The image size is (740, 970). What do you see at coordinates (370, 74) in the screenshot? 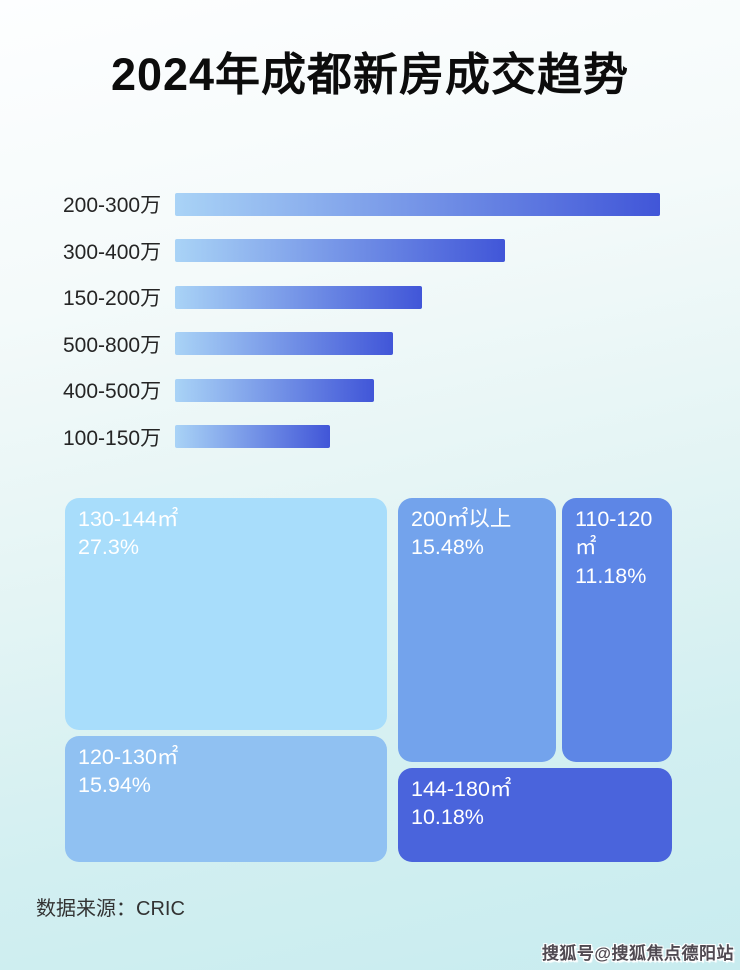
I see `page-title: 2024年成都新房成交趋势` at bounding box center [370, 74].